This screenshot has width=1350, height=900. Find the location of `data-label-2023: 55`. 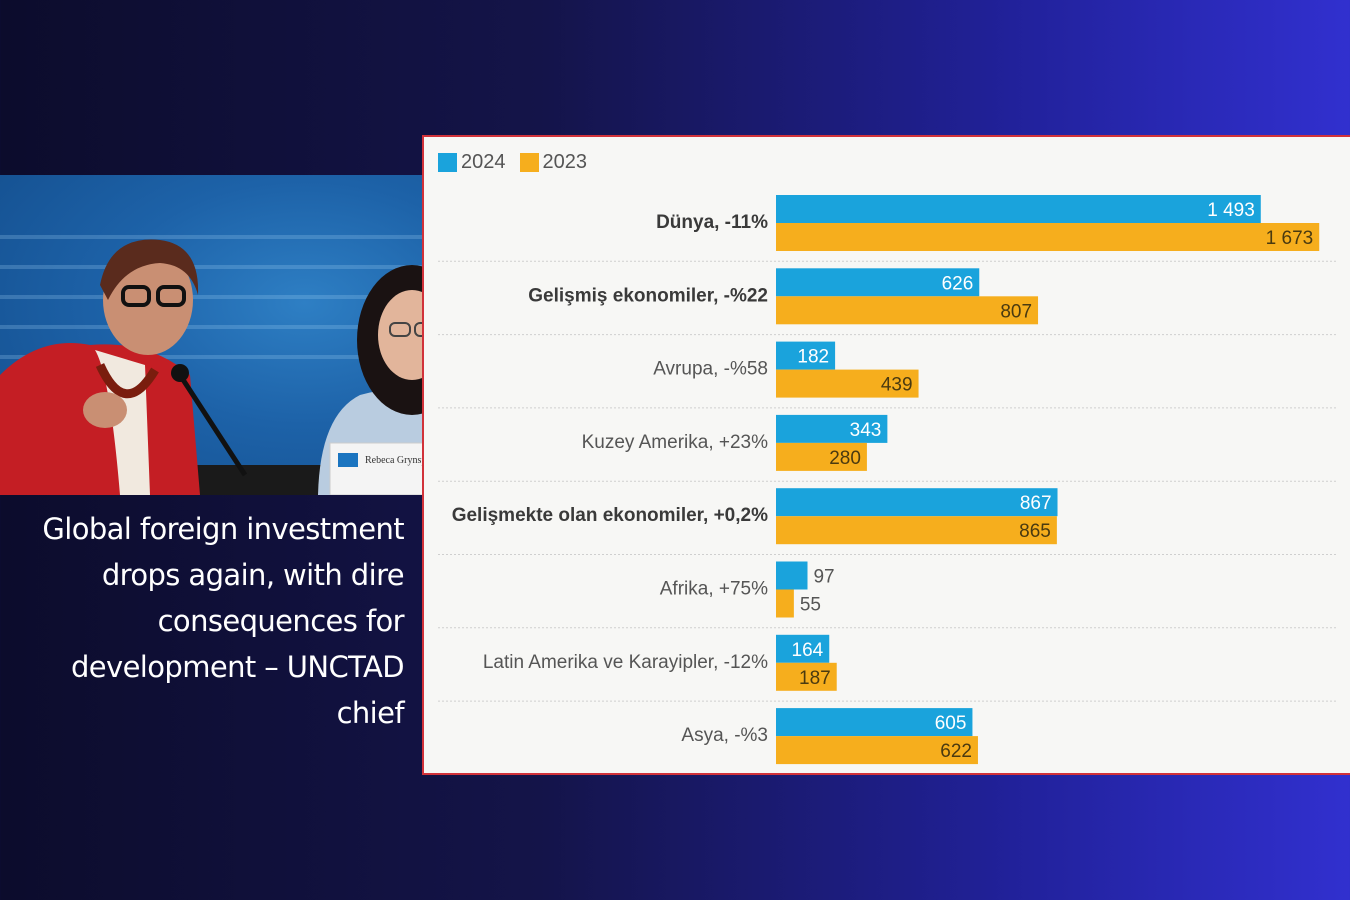

data-label-2023: 55 is located at coordinates (810, 605).